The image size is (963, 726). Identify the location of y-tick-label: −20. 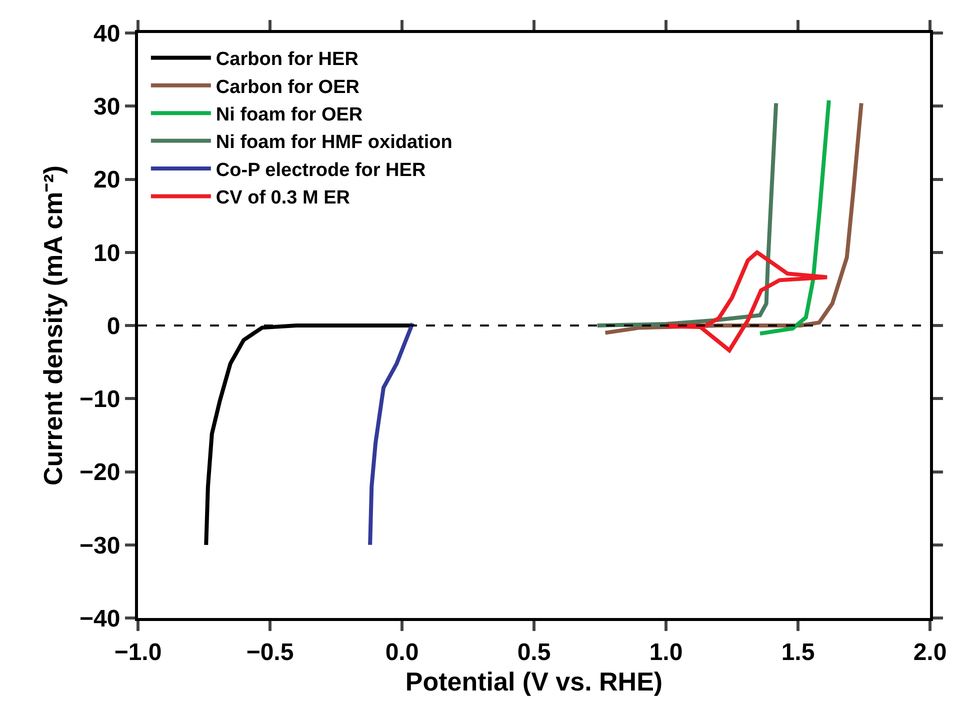
(99, 472).